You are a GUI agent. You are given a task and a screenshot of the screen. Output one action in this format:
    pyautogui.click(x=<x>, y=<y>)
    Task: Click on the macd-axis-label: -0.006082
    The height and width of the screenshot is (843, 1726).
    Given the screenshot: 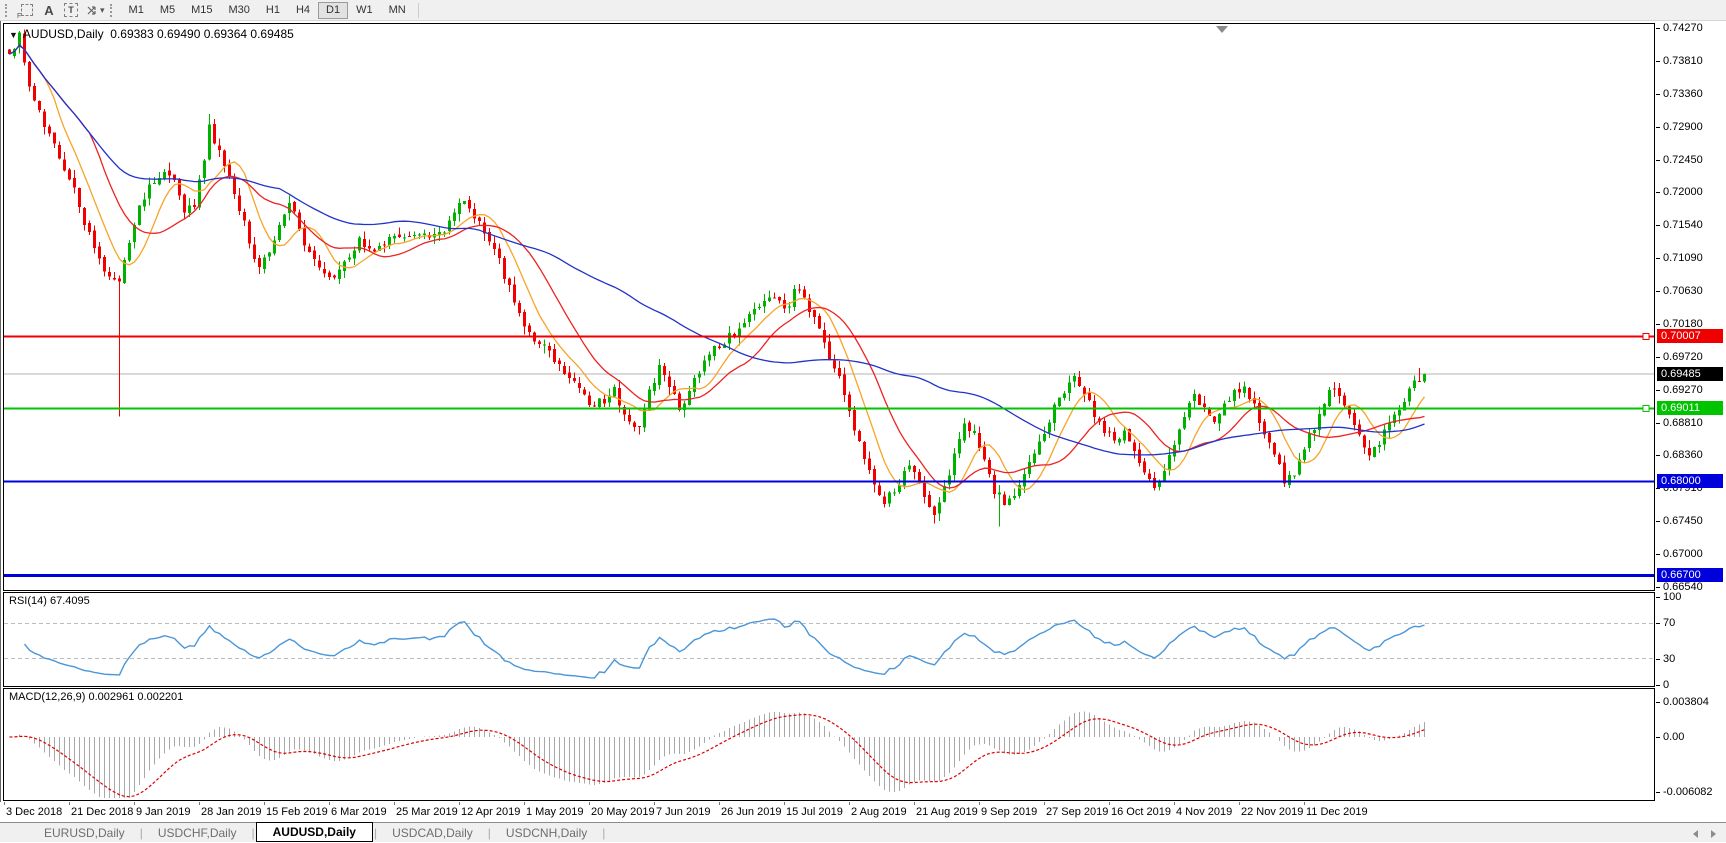 What is the action you would take?
    pyautogui.click(x=1688, y=792)
    